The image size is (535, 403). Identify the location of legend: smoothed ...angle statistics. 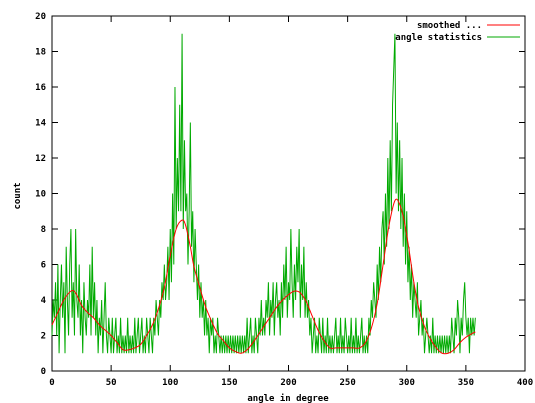
(457, 32).